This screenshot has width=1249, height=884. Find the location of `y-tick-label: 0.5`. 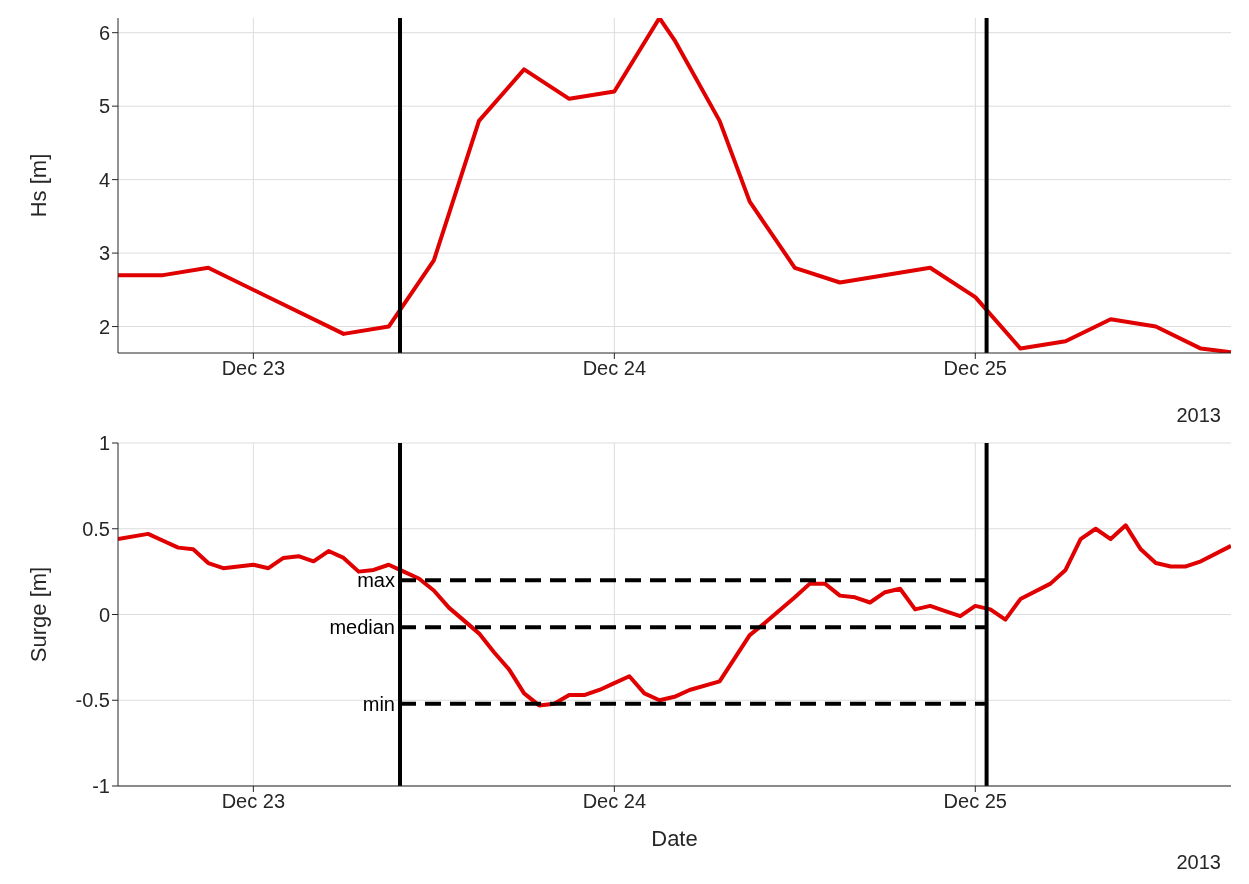

y-tick-label: 0.5 is located at coordinates (96, 528).